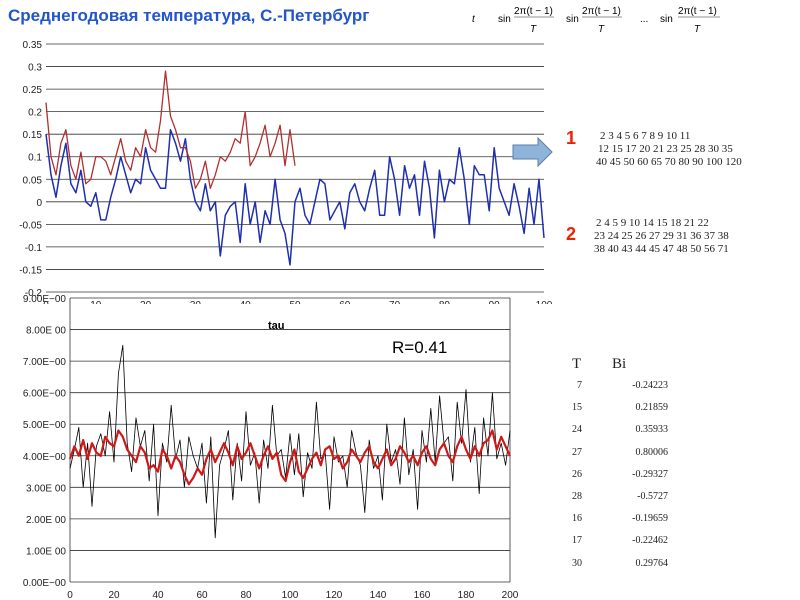 The width and height of the screenshot is (800, 600). What do you see at coordinates (650, 474) in the screenshot?
I see `bi-cell-bi: -0.29327` at bounding box center [650, 474].